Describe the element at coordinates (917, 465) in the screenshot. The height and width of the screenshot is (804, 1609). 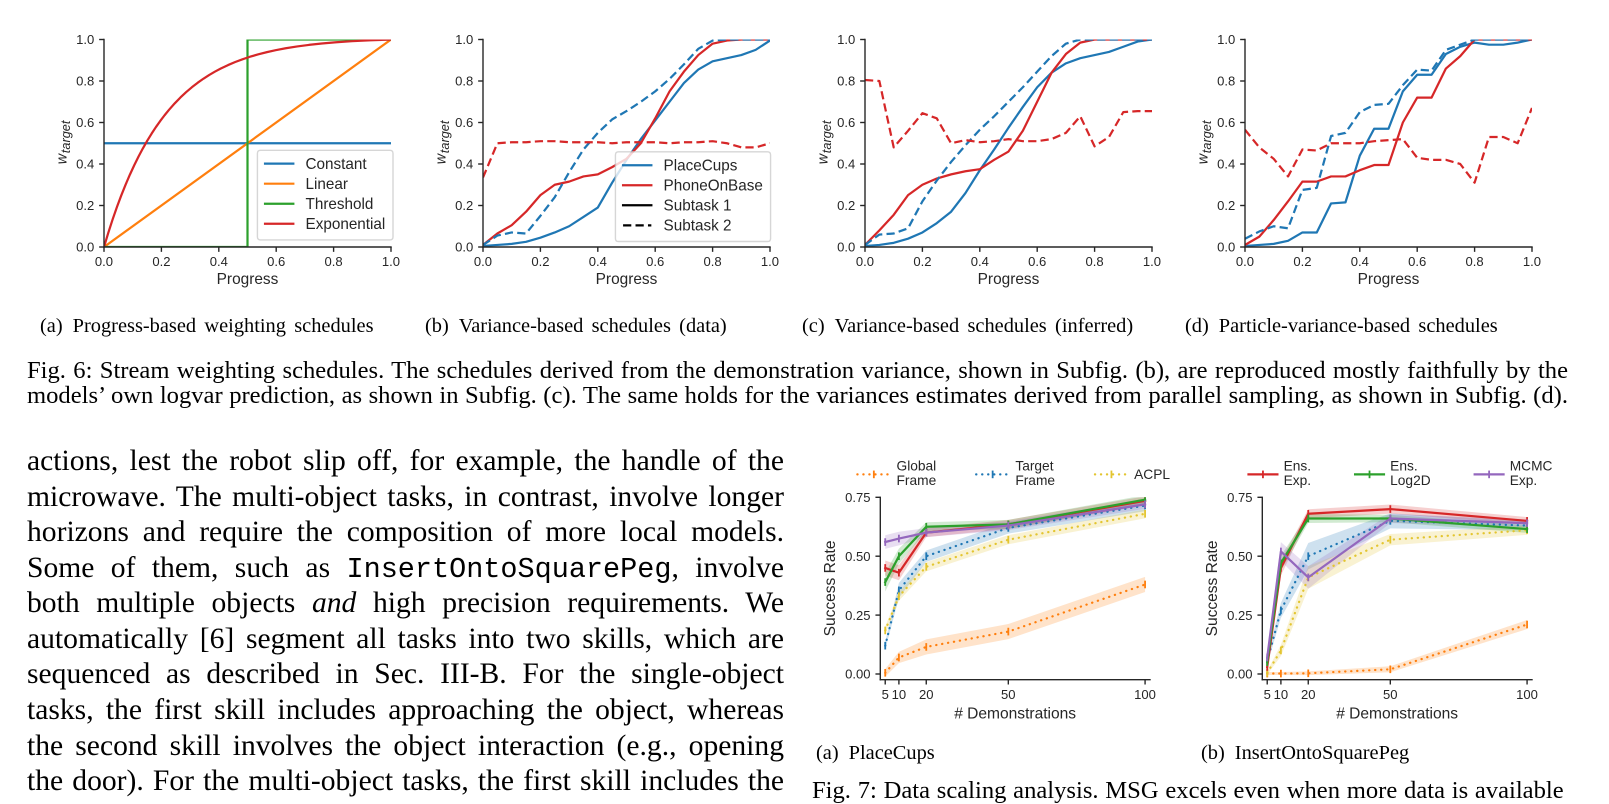
I see `svg-text: Global` at that location.